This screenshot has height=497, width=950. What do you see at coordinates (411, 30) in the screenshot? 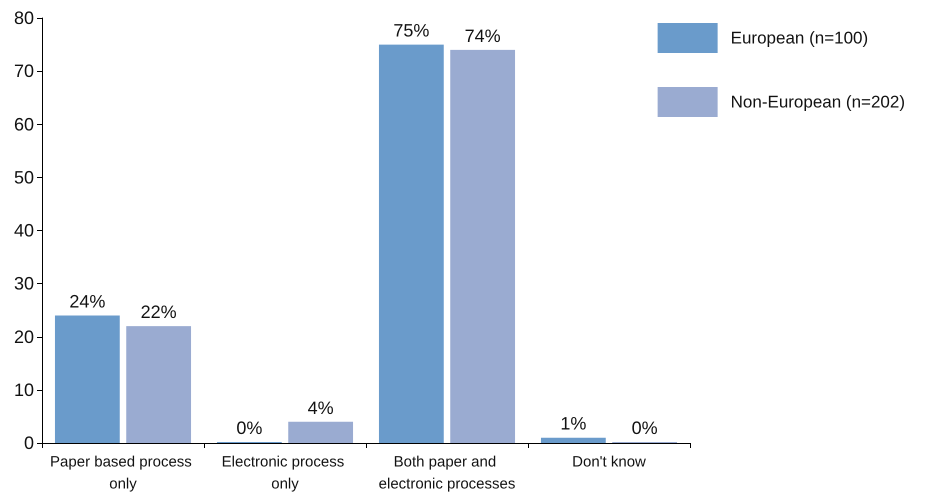
I see `data-label: 75%` at bounding box center [411, 30].